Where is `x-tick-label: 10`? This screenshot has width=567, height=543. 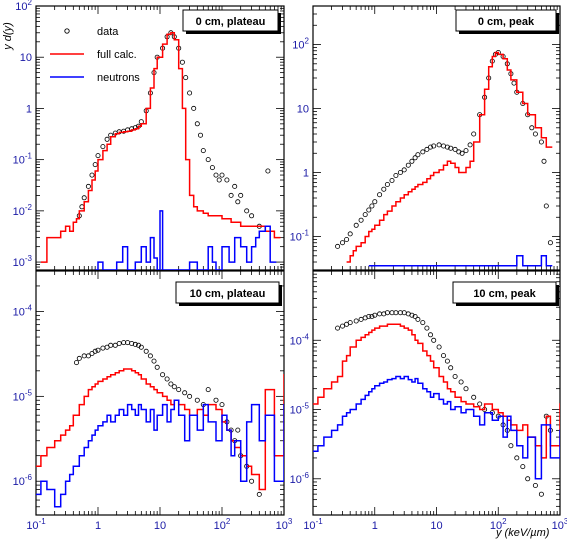
x-tick-label: 10 is located at coordinates (436, 526).